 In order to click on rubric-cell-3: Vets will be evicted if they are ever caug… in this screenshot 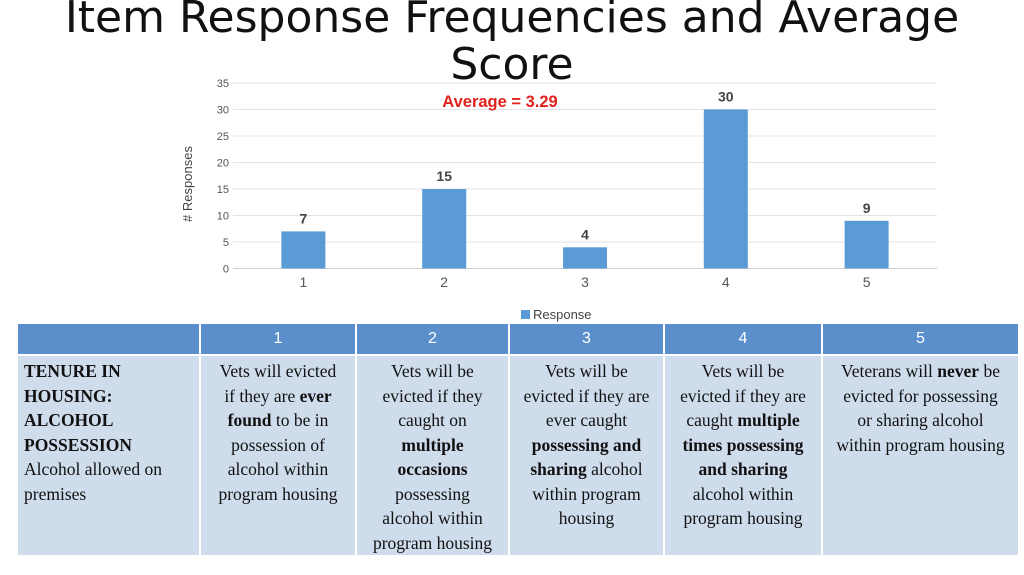, I will do `click(586, 455)`.